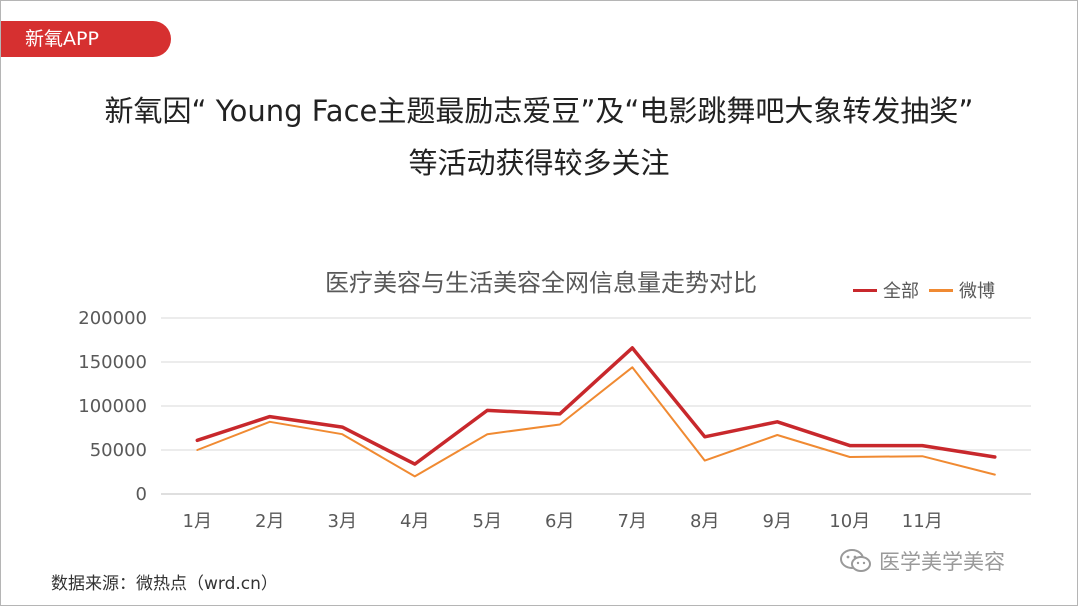 This screenshot has height=608, width=1080. What do you see at coordinates (855, 560) in the screenshot?
I see `wechat-icon` at bounding box center [855, 560].